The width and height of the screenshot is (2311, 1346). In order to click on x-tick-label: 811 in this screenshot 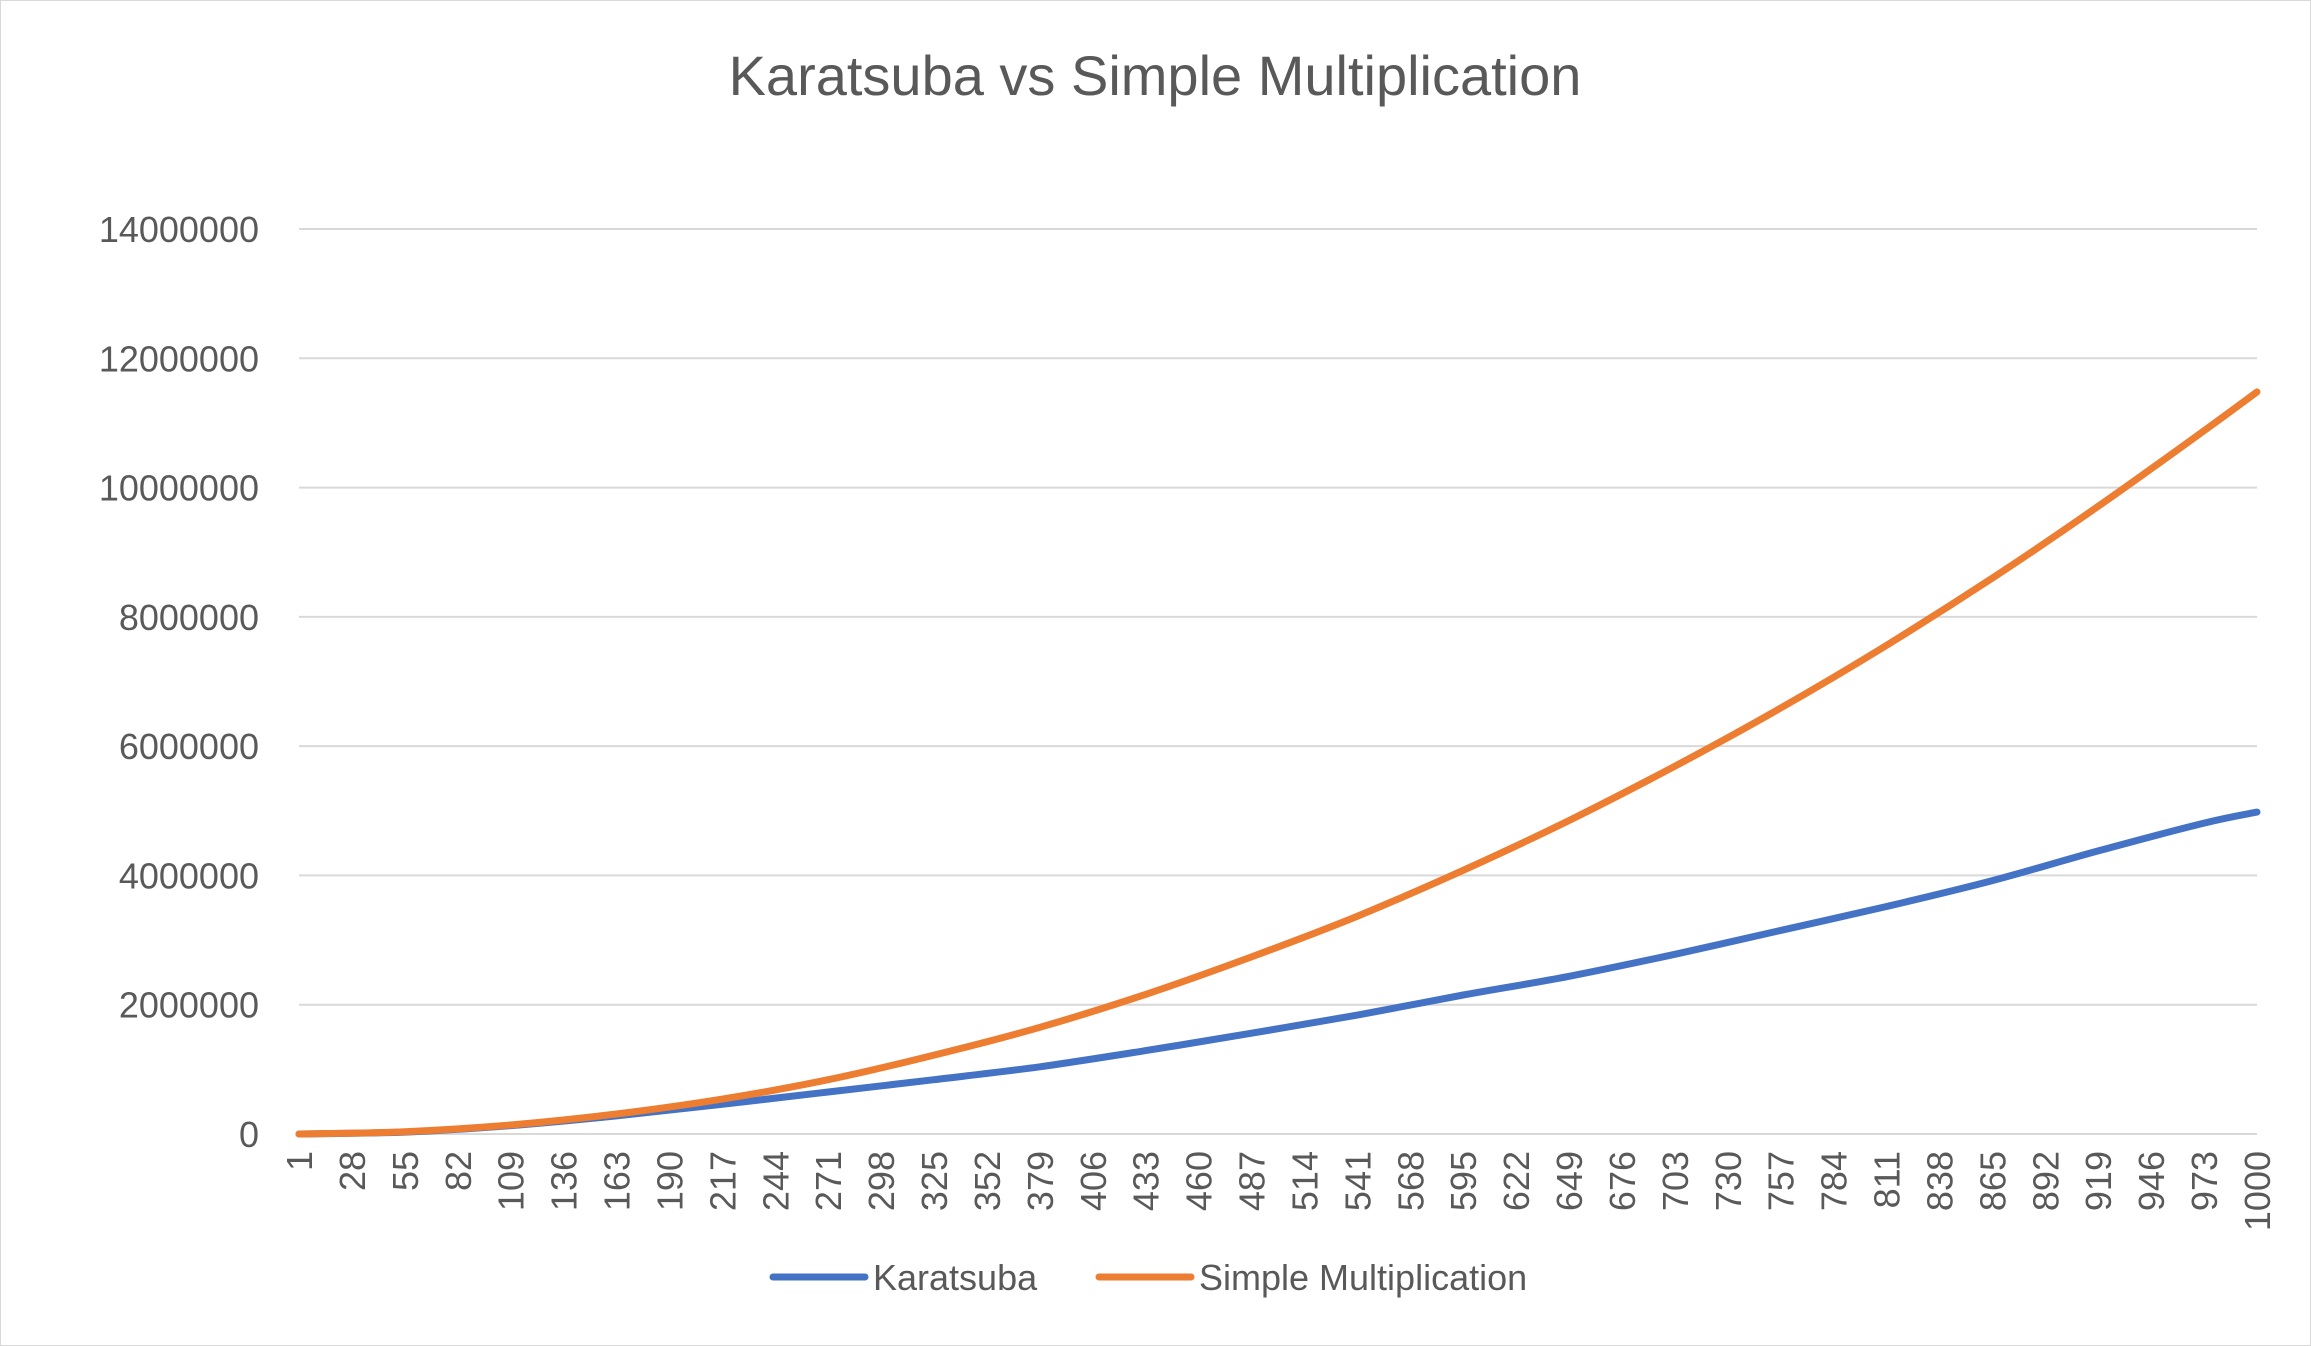, I will do `click(1887, 1179)`.